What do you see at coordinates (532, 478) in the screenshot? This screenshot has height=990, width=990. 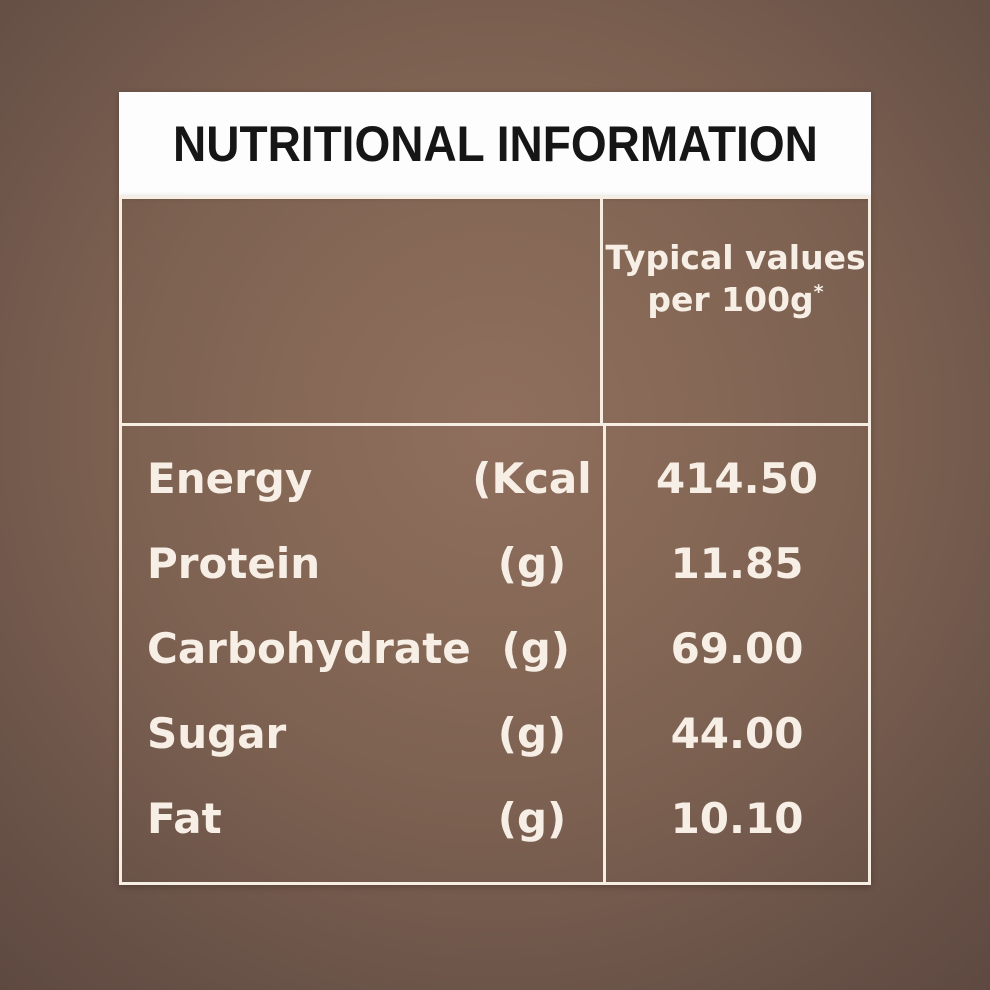 I see `nutrient-unit: (Kcal` at bounding box center [532, 478].